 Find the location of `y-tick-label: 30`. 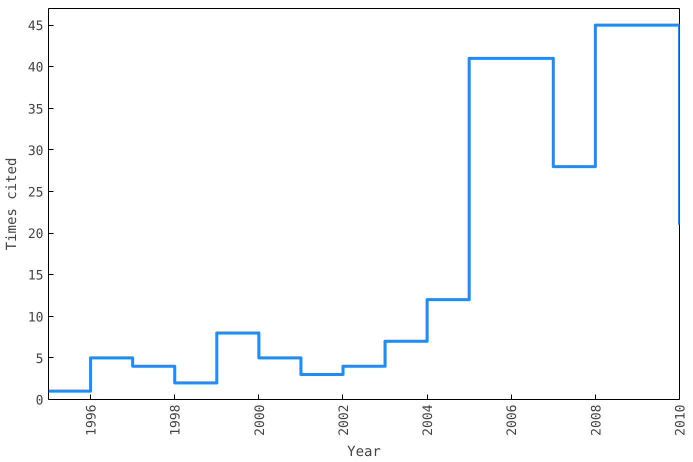

y-tick-label: 30 is located at coordinates (36, 151).